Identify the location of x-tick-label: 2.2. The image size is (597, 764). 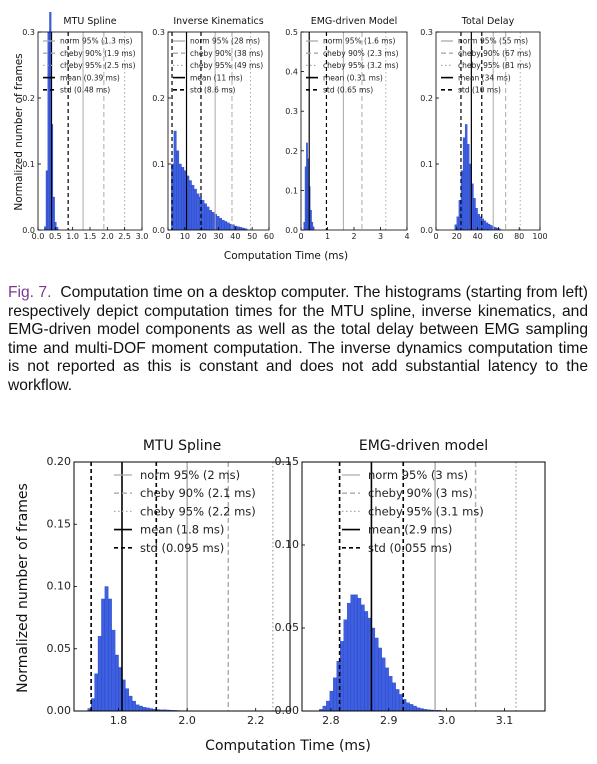
(256, 720).